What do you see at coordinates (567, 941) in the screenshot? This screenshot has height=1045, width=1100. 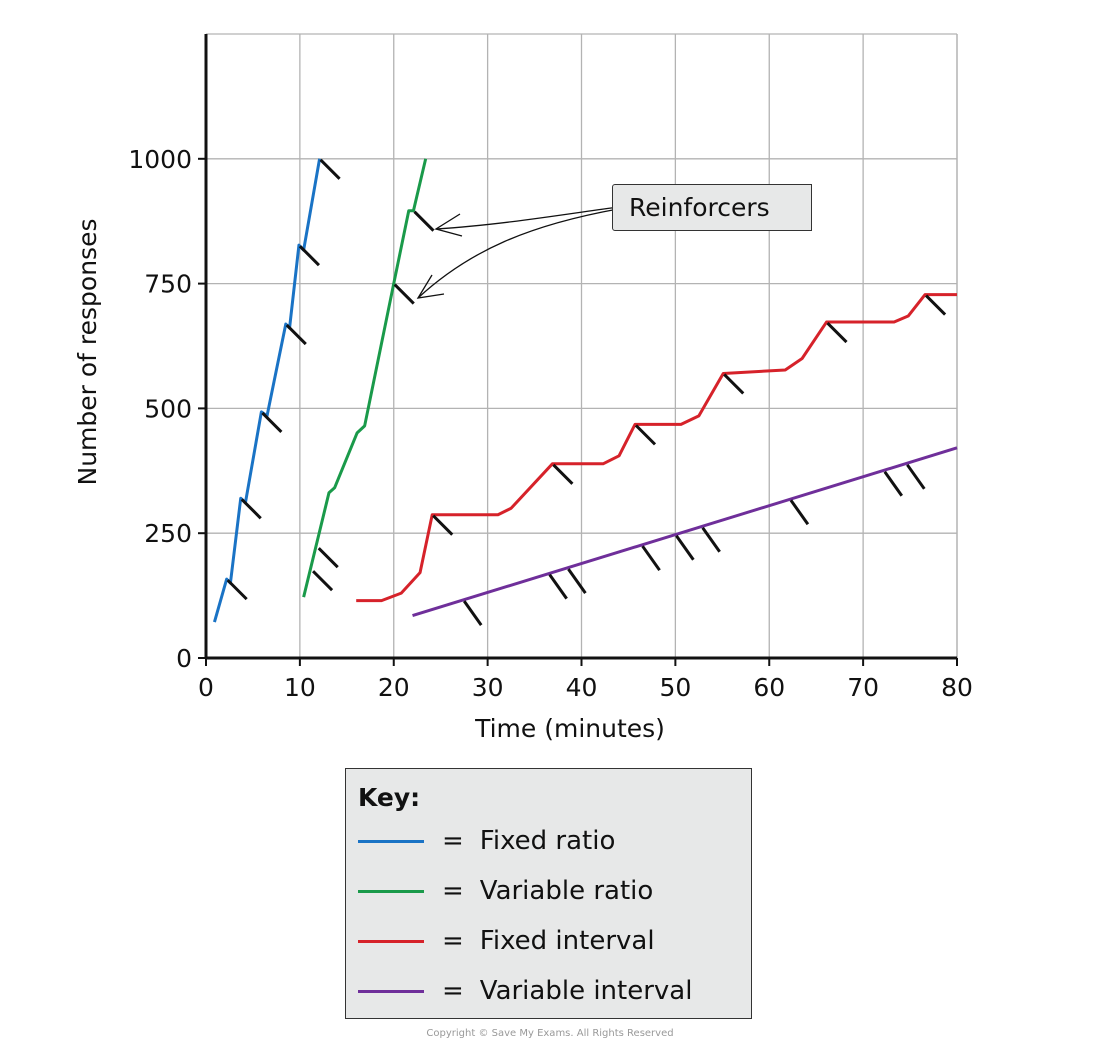 I see `legend-label: Fixed interval` at bounding box center [567, 941].